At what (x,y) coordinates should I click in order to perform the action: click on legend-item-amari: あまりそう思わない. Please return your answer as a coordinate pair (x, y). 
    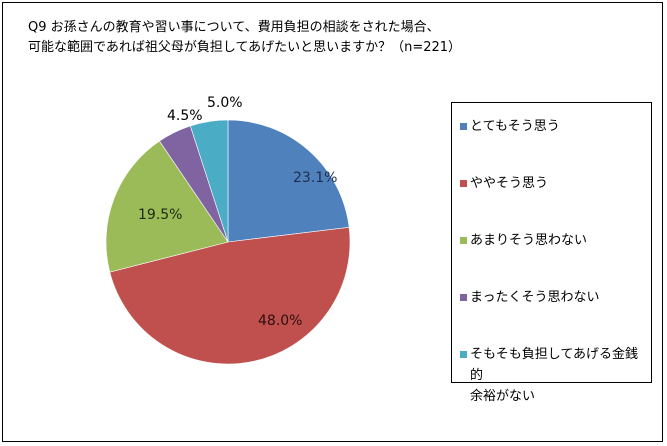
    Looking at the image, I should click on (555, 240).